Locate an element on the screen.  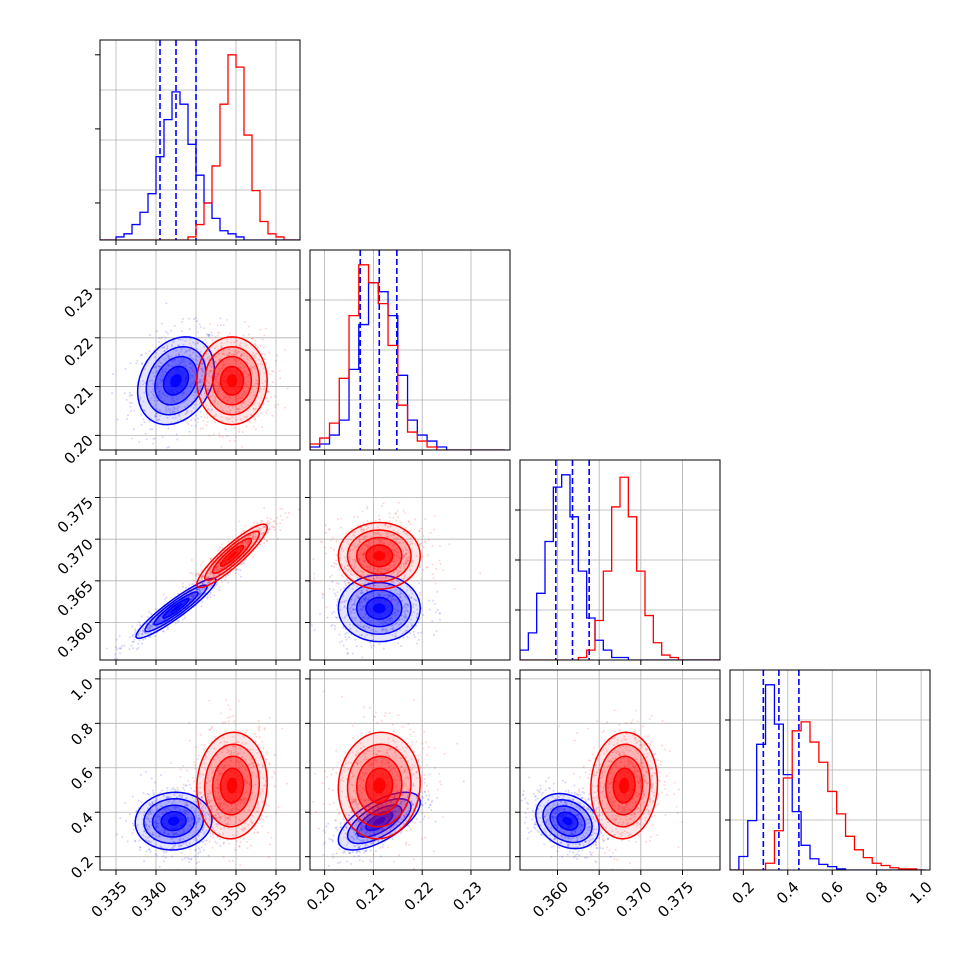
y-tick-label: 0.20 is located at coordinates (78, 449).